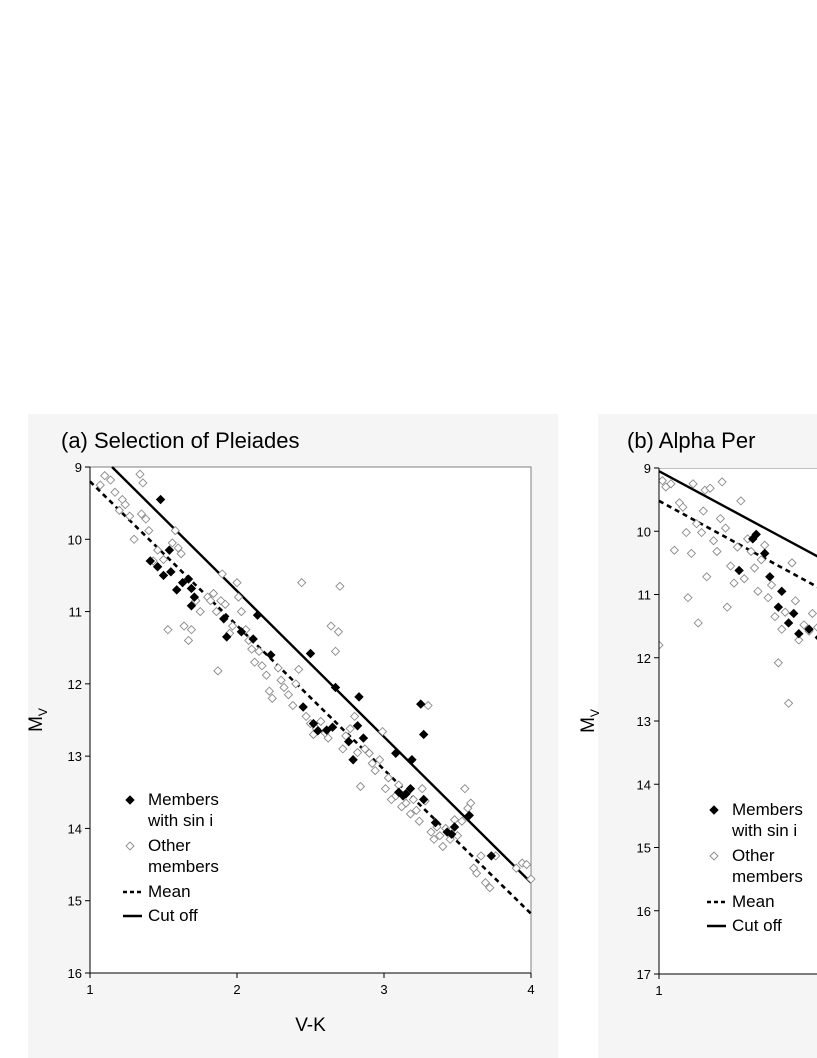  Describe the element at coordinates (714, 810) in the screenshot. I see `panel-b-legend-members-symbol` at that location.